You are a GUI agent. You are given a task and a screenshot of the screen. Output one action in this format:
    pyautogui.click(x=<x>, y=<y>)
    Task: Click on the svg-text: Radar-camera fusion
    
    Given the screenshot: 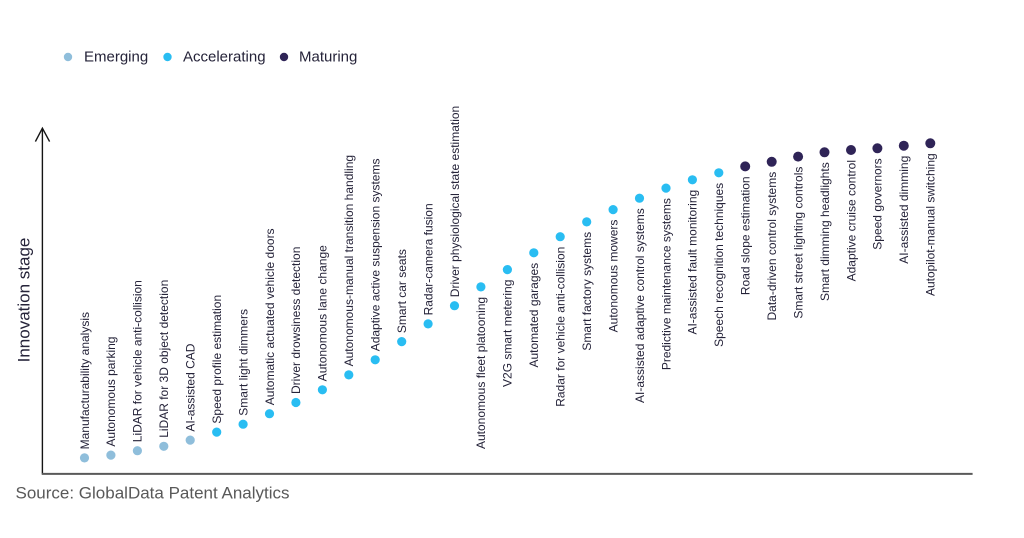 What is the action you would take?
    pyautogui.click(x=428, y=259)
    